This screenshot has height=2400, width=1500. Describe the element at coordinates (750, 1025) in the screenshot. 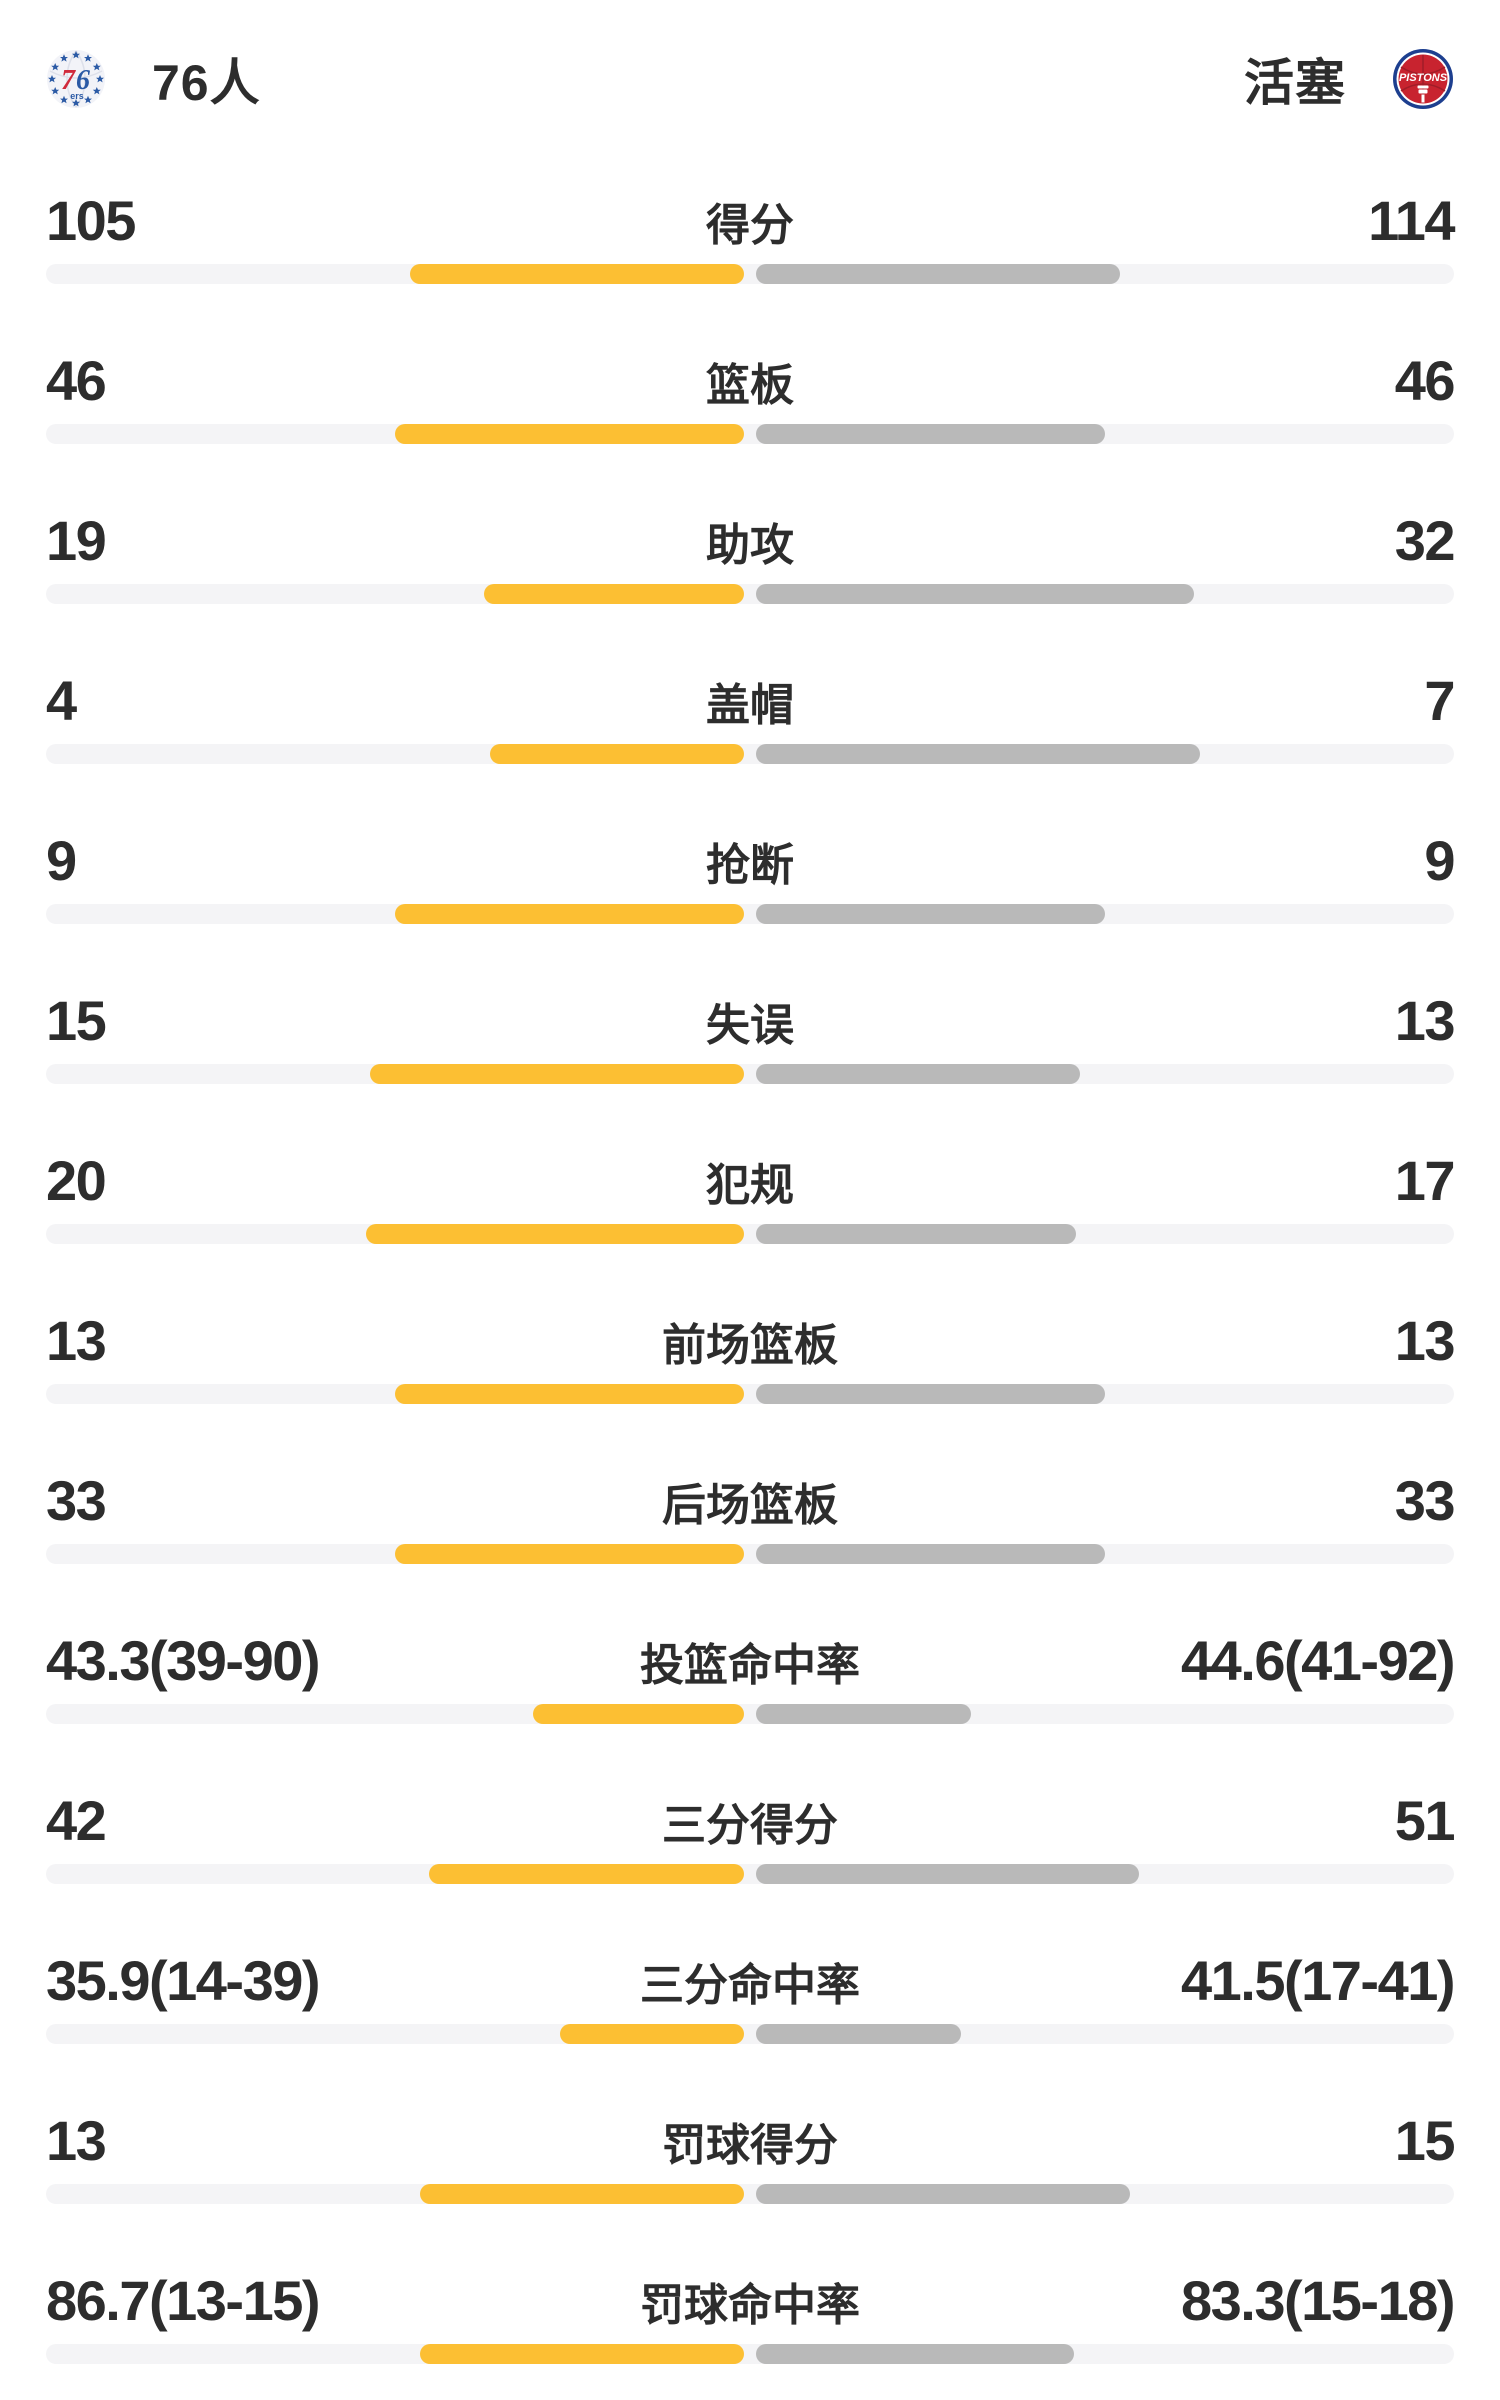

I see `stat-label: 失误` at that location.